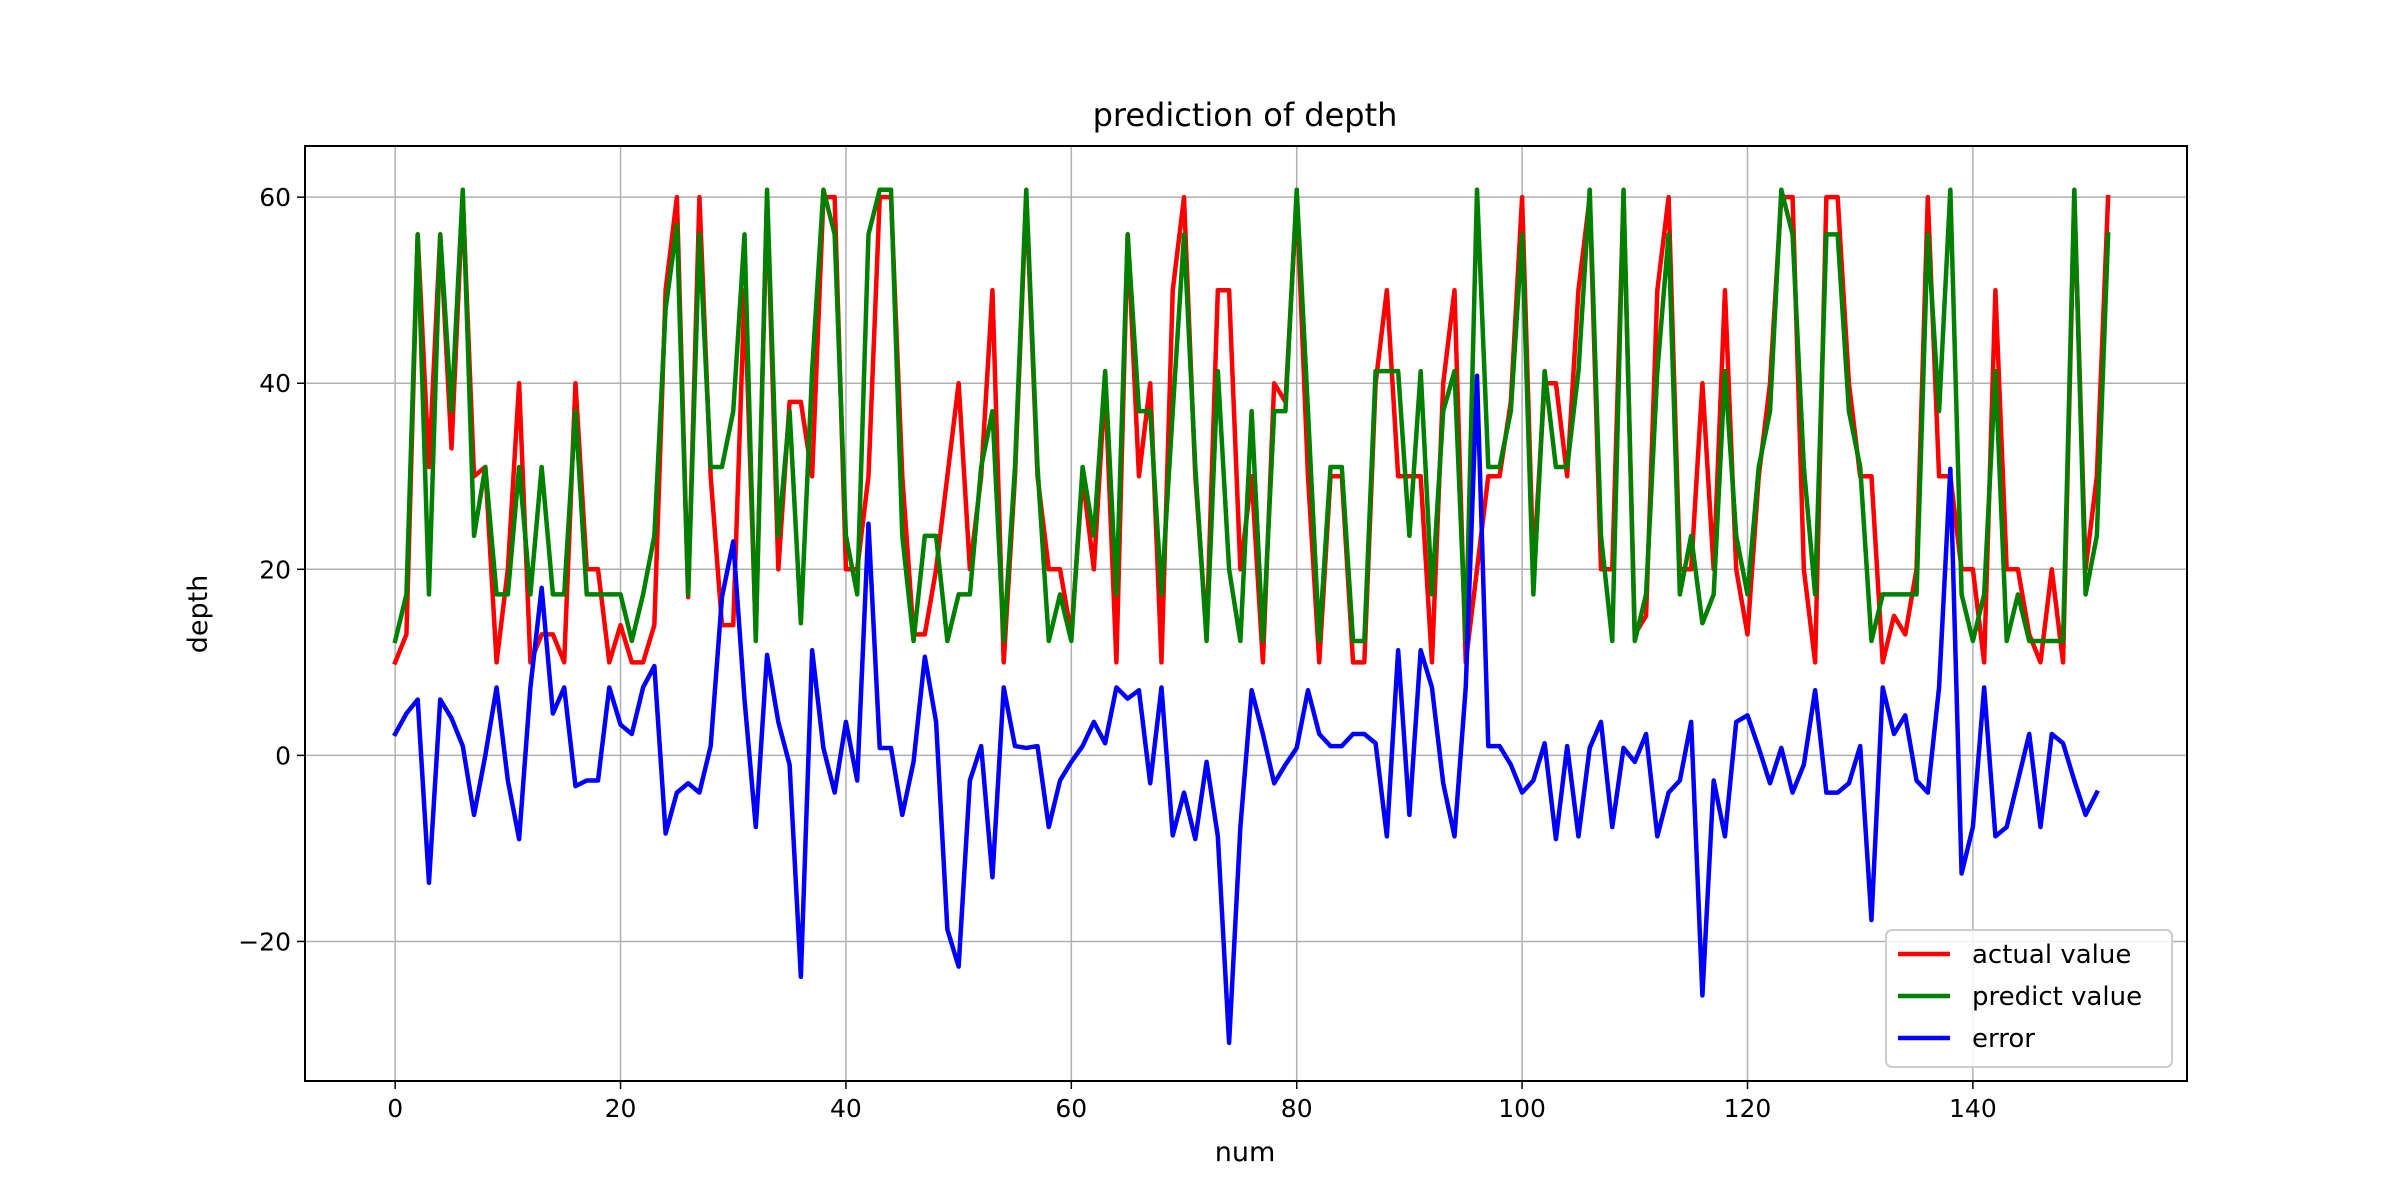  I want to click on x-tick-label: 120, so click(1748, 1108).